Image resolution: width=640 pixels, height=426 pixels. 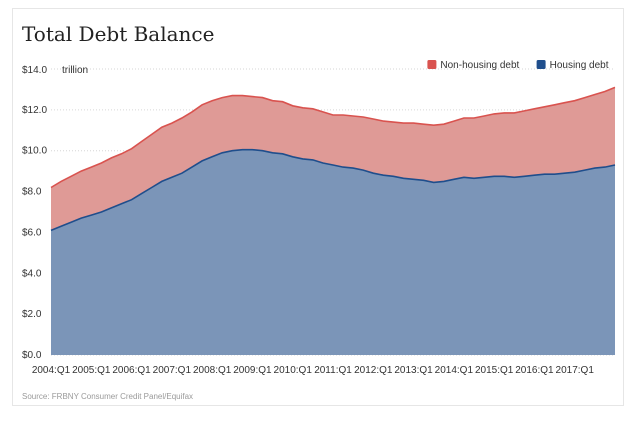 What do you see at coordinates (212, 370) in the screenshot?
I see `x-tick-label: 2008:Q1` at bounding box center [212, 370].